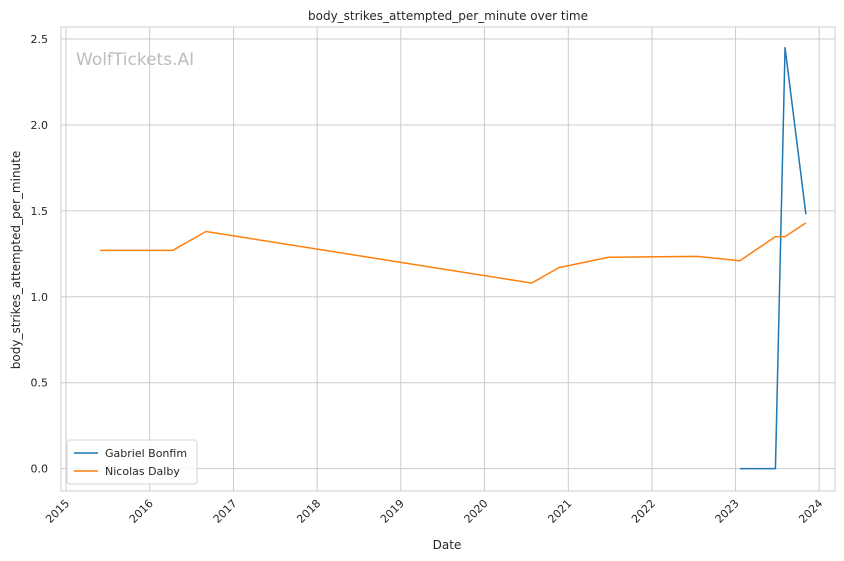  What do you see at coordinates (392, 511) in the screenshot?
I see `x-tick-label: 2019` at bounding box center [392, 511].